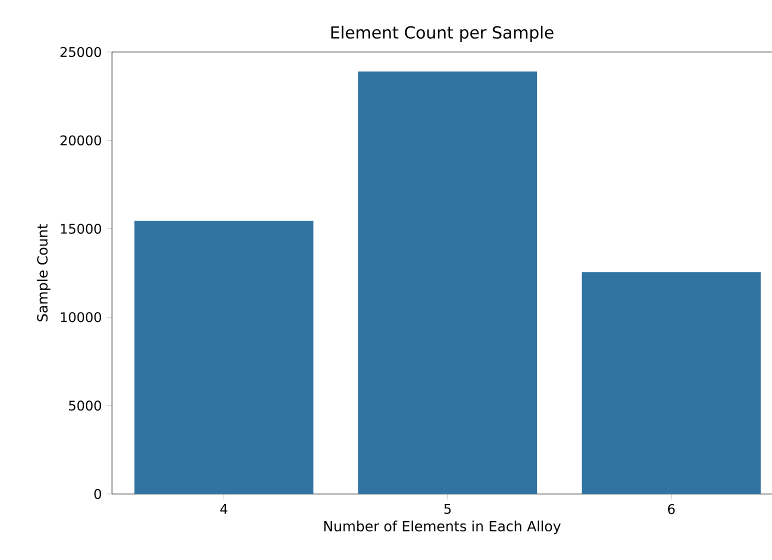  Describe the element at coordinates (81, 140) in the screenshot. I see `y-tick-label: 20000` at that location.